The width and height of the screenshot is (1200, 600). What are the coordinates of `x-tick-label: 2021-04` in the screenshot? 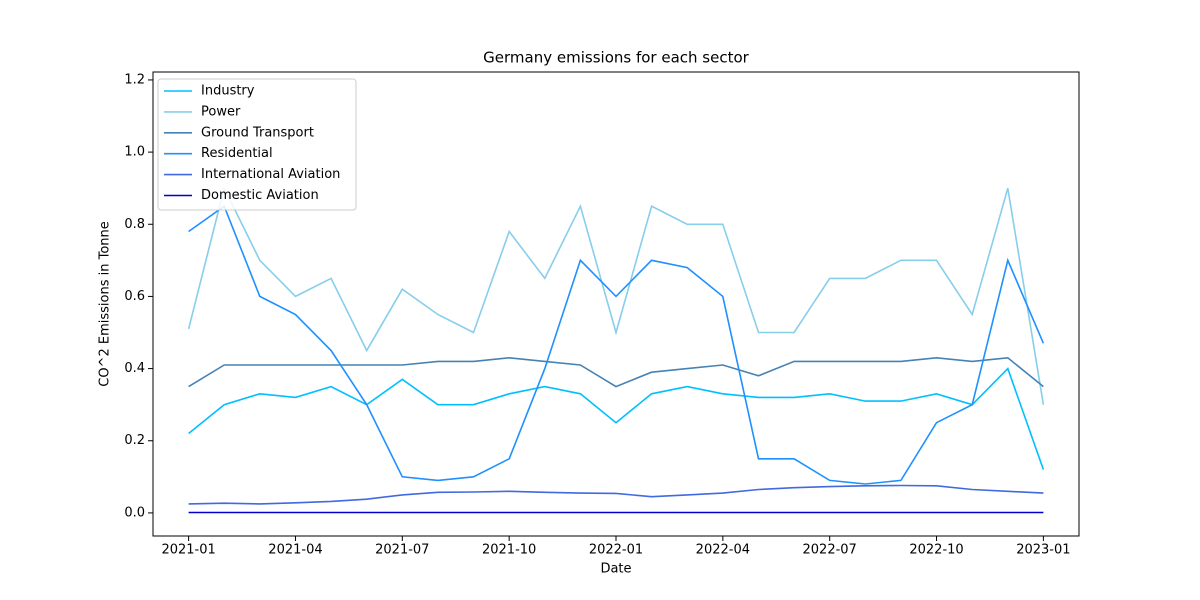 It's located at (295, 550).